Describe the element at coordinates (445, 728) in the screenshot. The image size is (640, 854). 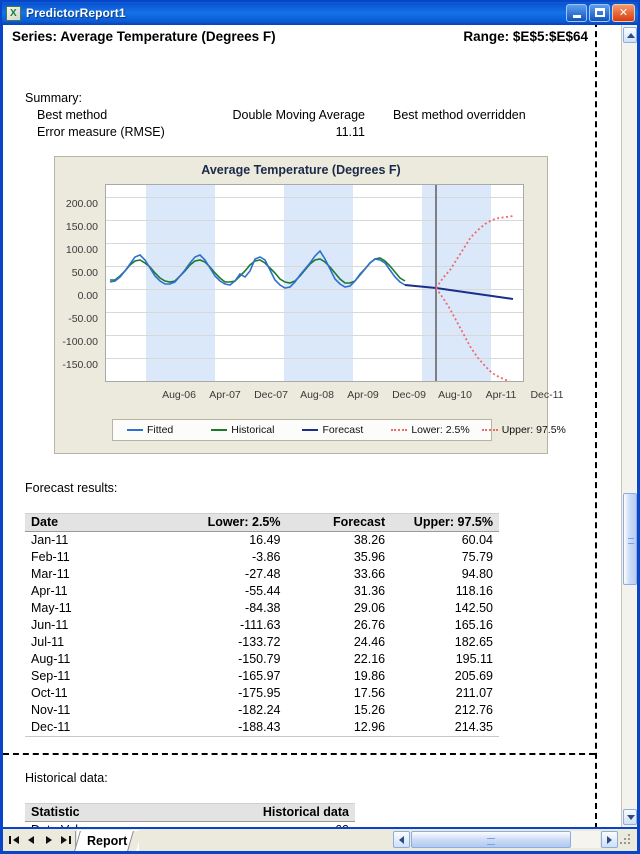
I see `cell-upper: 214.35` at that location.